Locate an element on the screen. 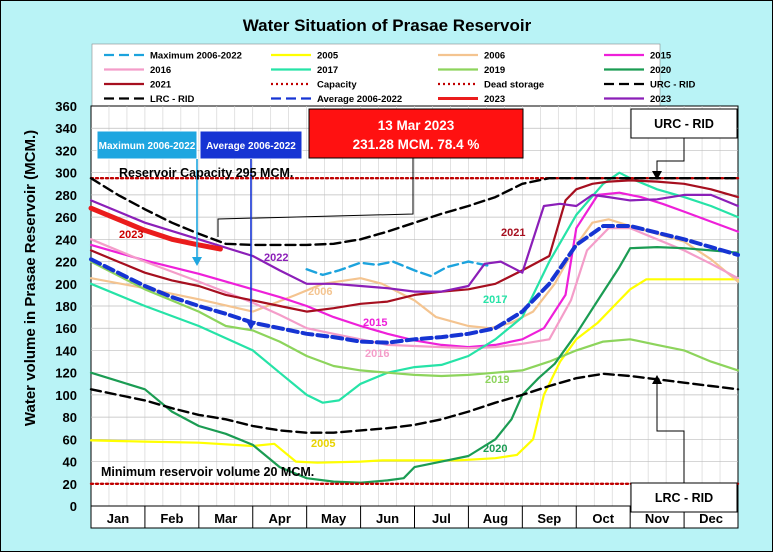 The image size is (773, 552). legend-label: 2006 is located at coordinates (494, 56).